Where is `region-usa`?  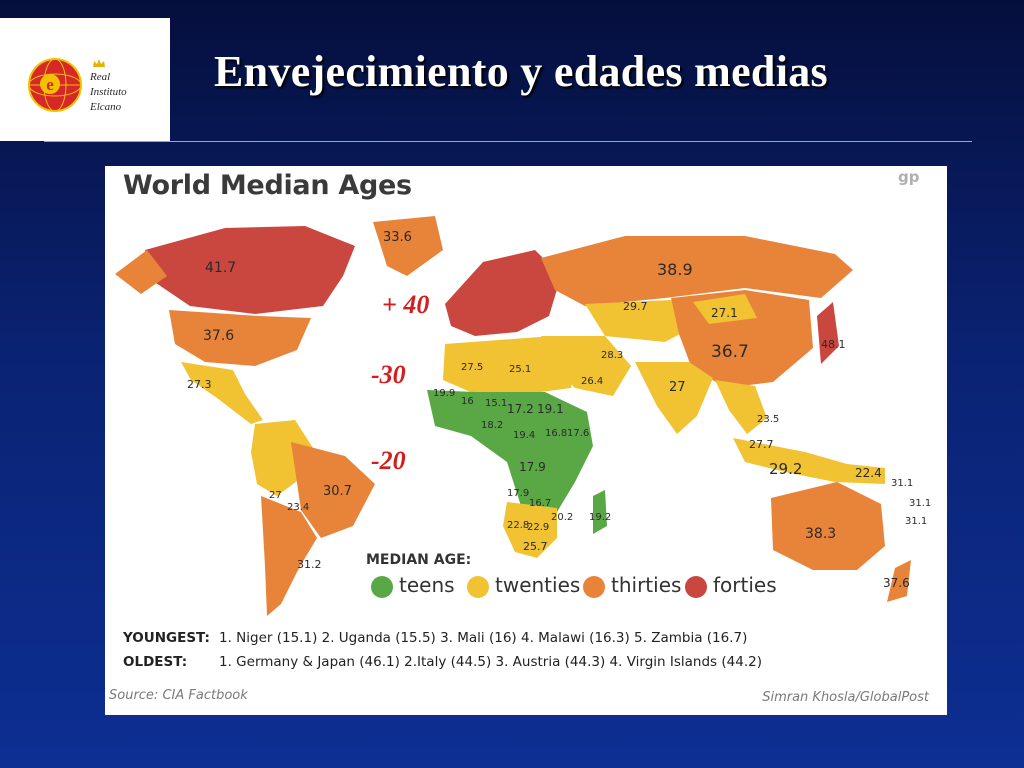
region-usa is located at coordinates (240, 338).